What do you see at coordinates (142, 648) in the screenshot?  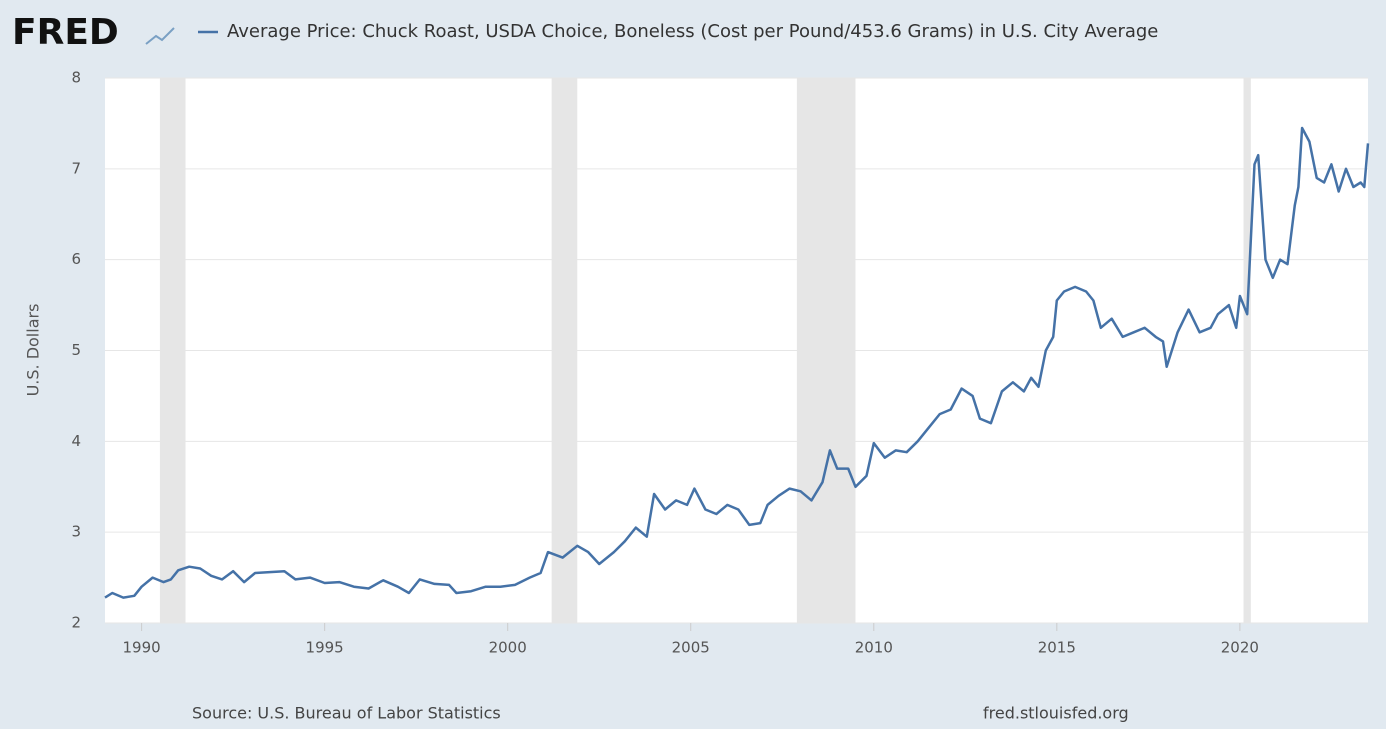 I see `x-tick-label: 1990` at bounding box center [142, 648].